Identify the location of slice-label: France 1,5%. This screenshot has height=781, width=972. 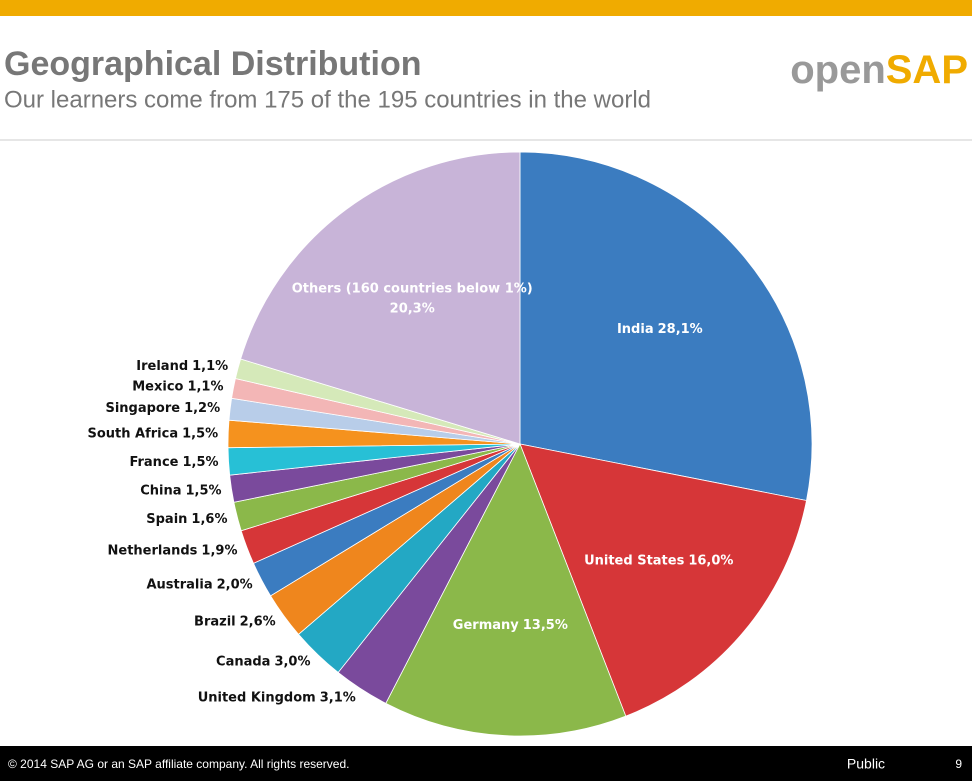
(173, 462).